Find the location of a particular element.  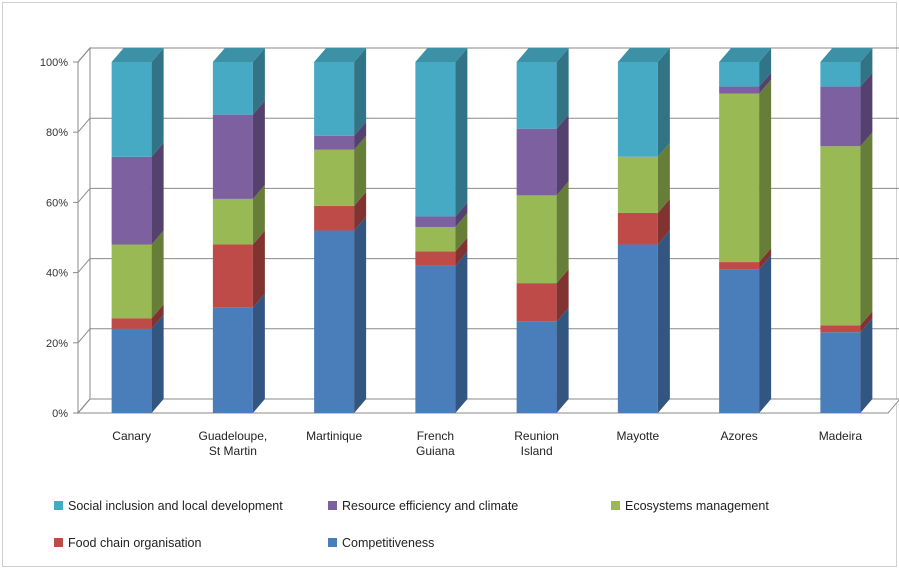

legend-label: Food chain organisation is located at coordinates (134, 543).